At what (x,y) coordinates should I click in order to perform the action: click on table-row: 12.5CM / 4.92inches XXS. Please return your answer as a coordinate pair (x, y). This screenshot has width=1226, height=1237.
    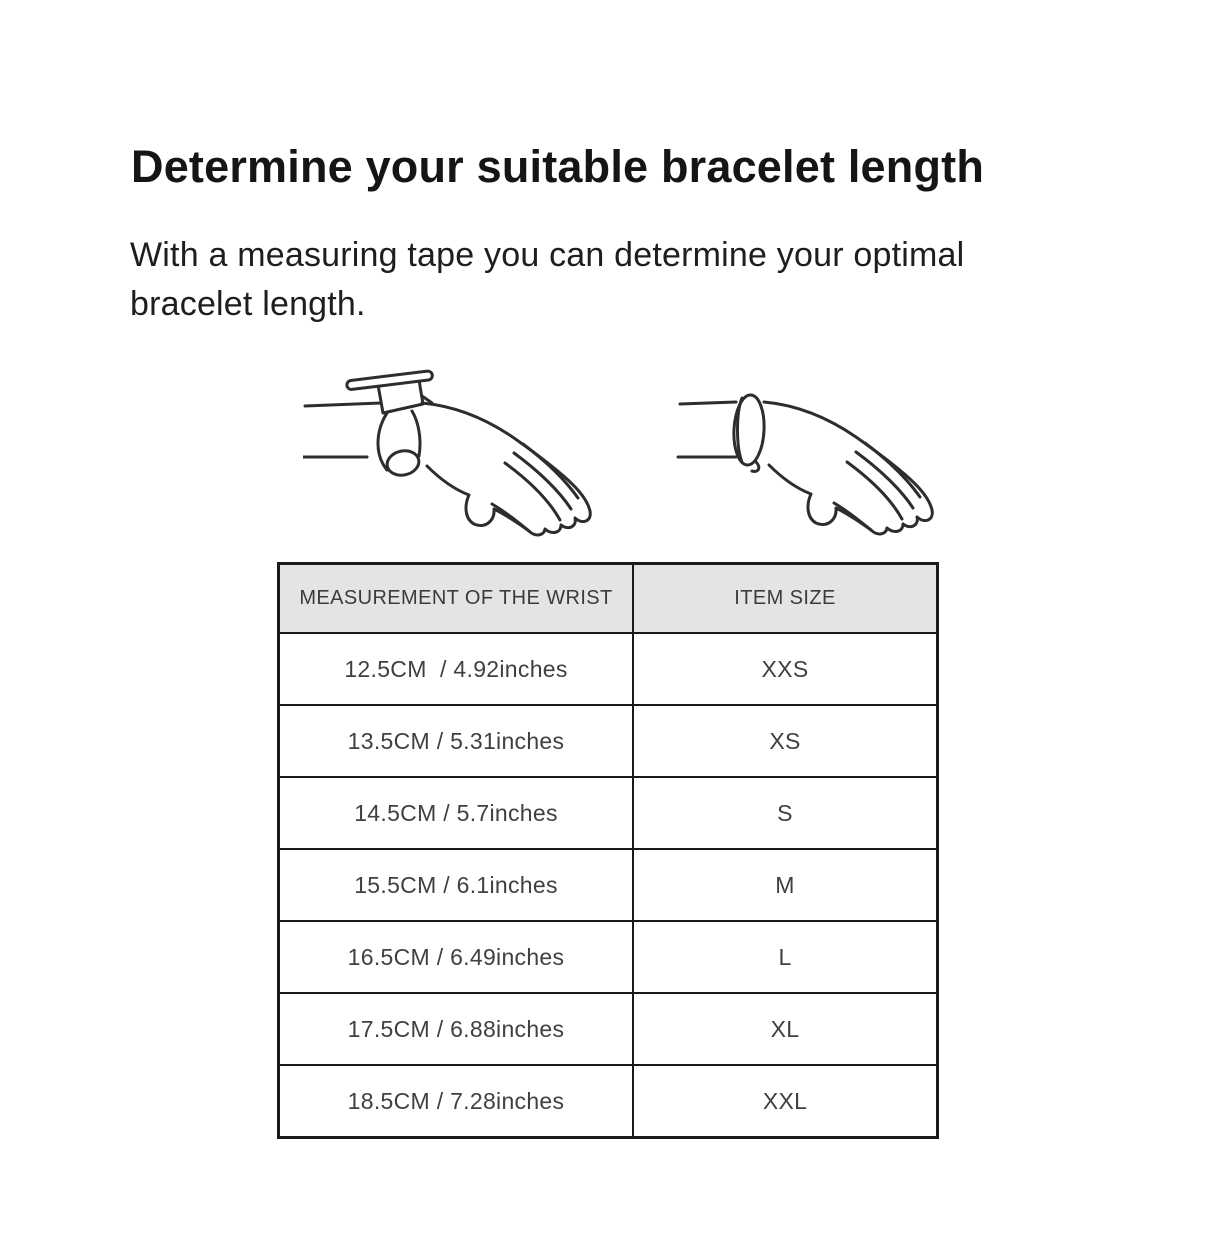
    Looking at the image, I should click on (608, 669).